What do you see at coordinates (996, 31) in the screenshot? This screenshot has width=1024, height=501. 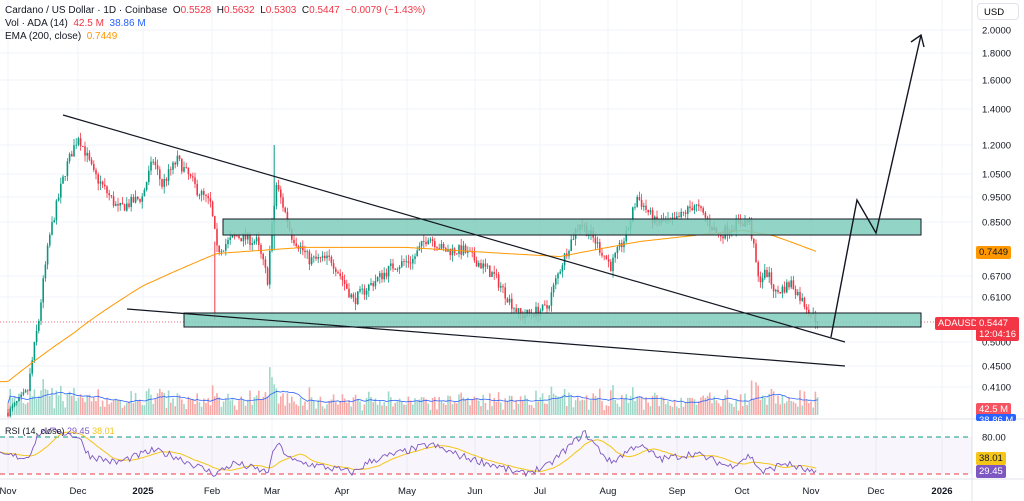 I see `price-tick-label: 2.0000` at bounding box center [996, 31].